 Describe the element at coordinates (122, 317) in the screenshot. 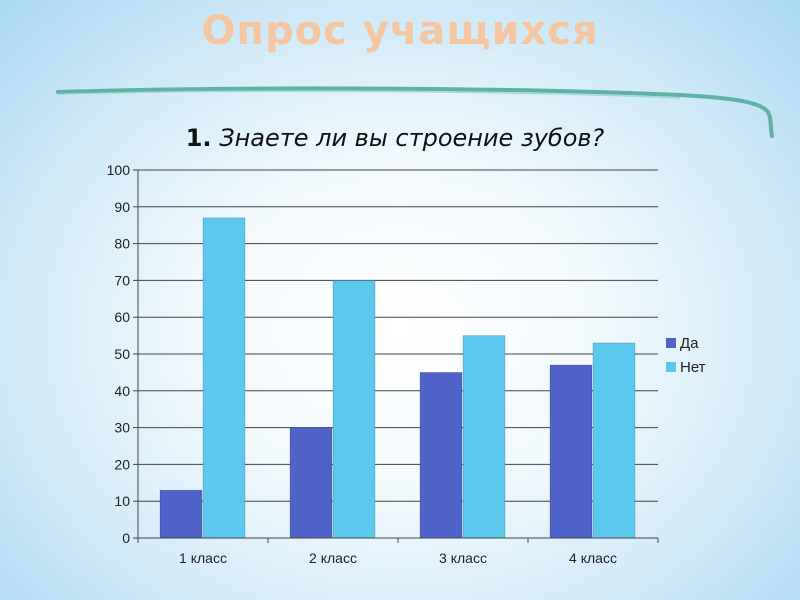

I see `y-tick-label: 60` at that location.